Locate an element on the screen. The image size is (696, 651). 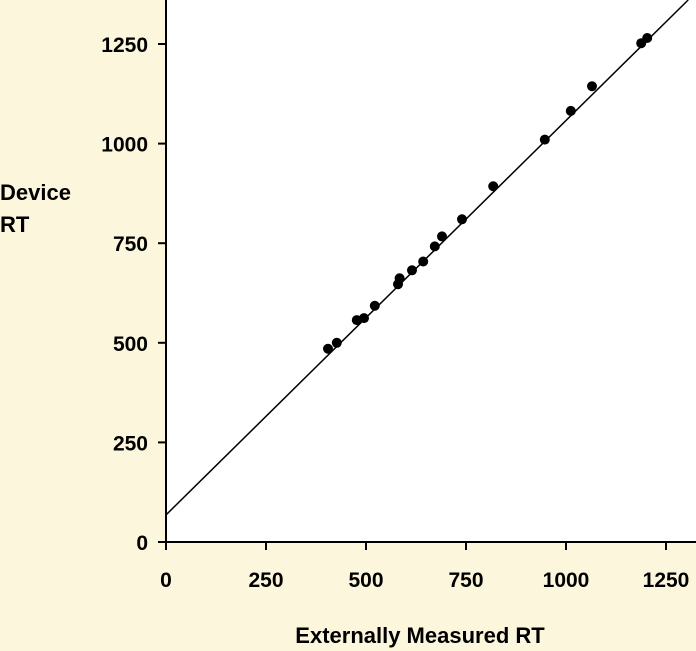
y-tick-label: 500 is located at coordinates (130, 344).